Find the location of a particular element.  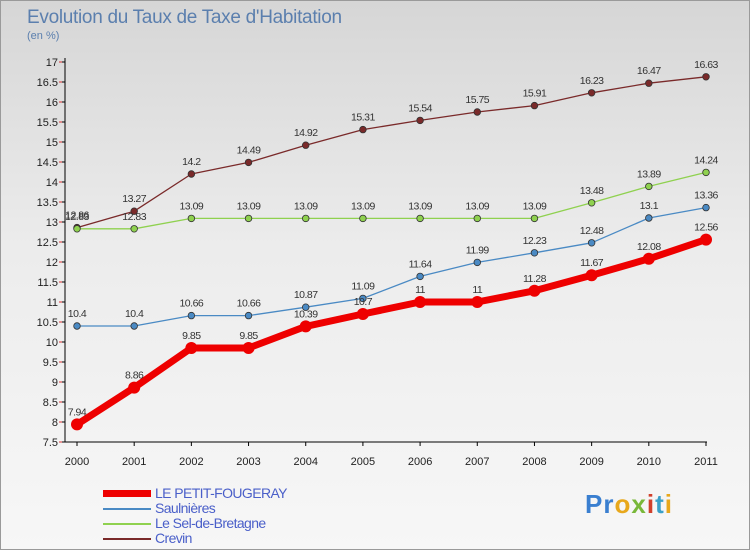

x-tick-label: 2006 is located at coordinates (420, 462).